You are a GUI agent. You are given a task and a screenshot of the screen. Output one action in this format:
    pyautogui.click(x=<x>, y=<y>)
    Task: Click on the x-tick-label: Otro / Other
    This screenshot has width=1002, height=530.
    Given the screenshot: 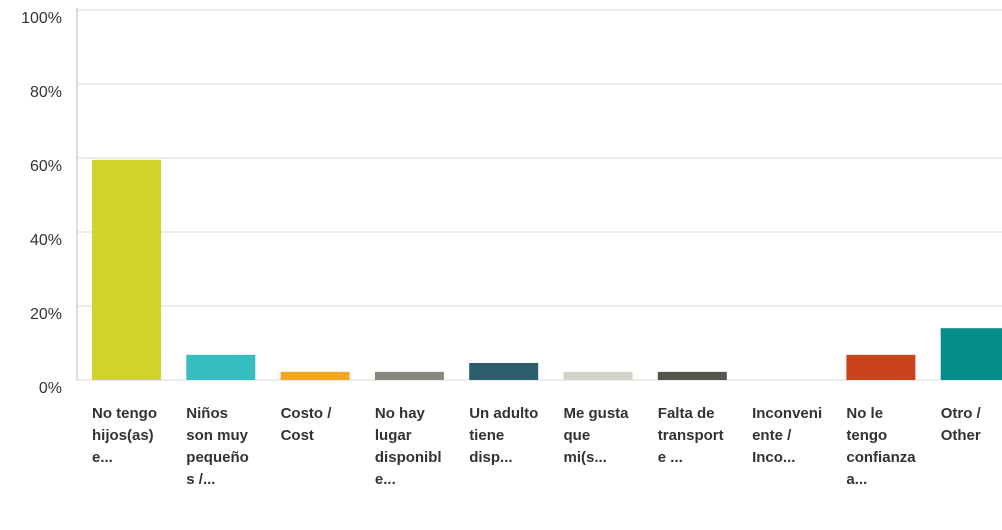 What is the action you would take?
    pyautogui.click(x=960, y=424)
    